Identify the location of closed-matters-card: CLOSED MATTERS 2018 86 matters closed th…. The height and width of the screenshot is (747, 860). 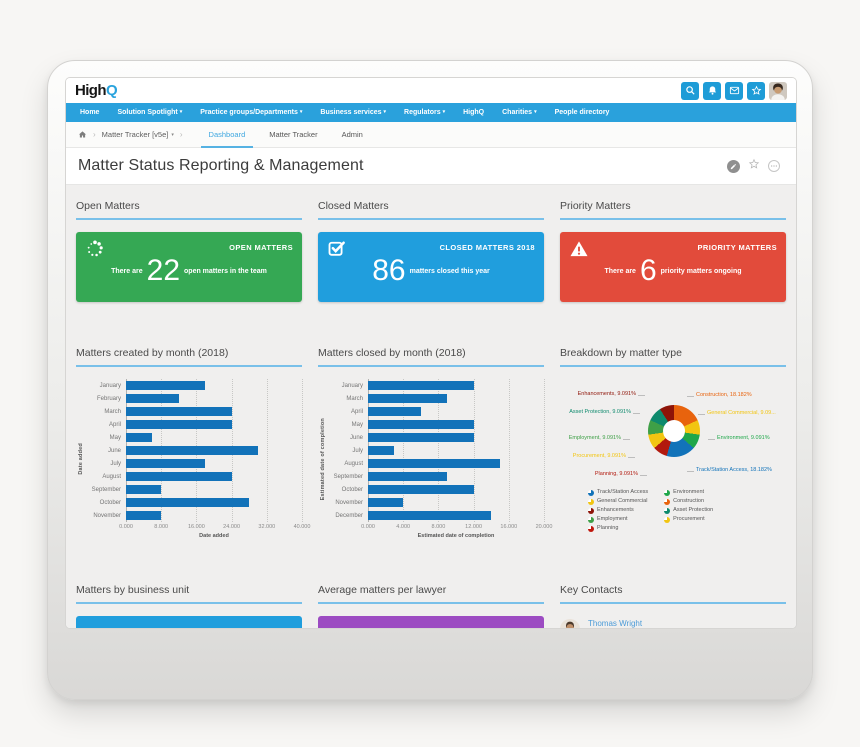
(431, 267).